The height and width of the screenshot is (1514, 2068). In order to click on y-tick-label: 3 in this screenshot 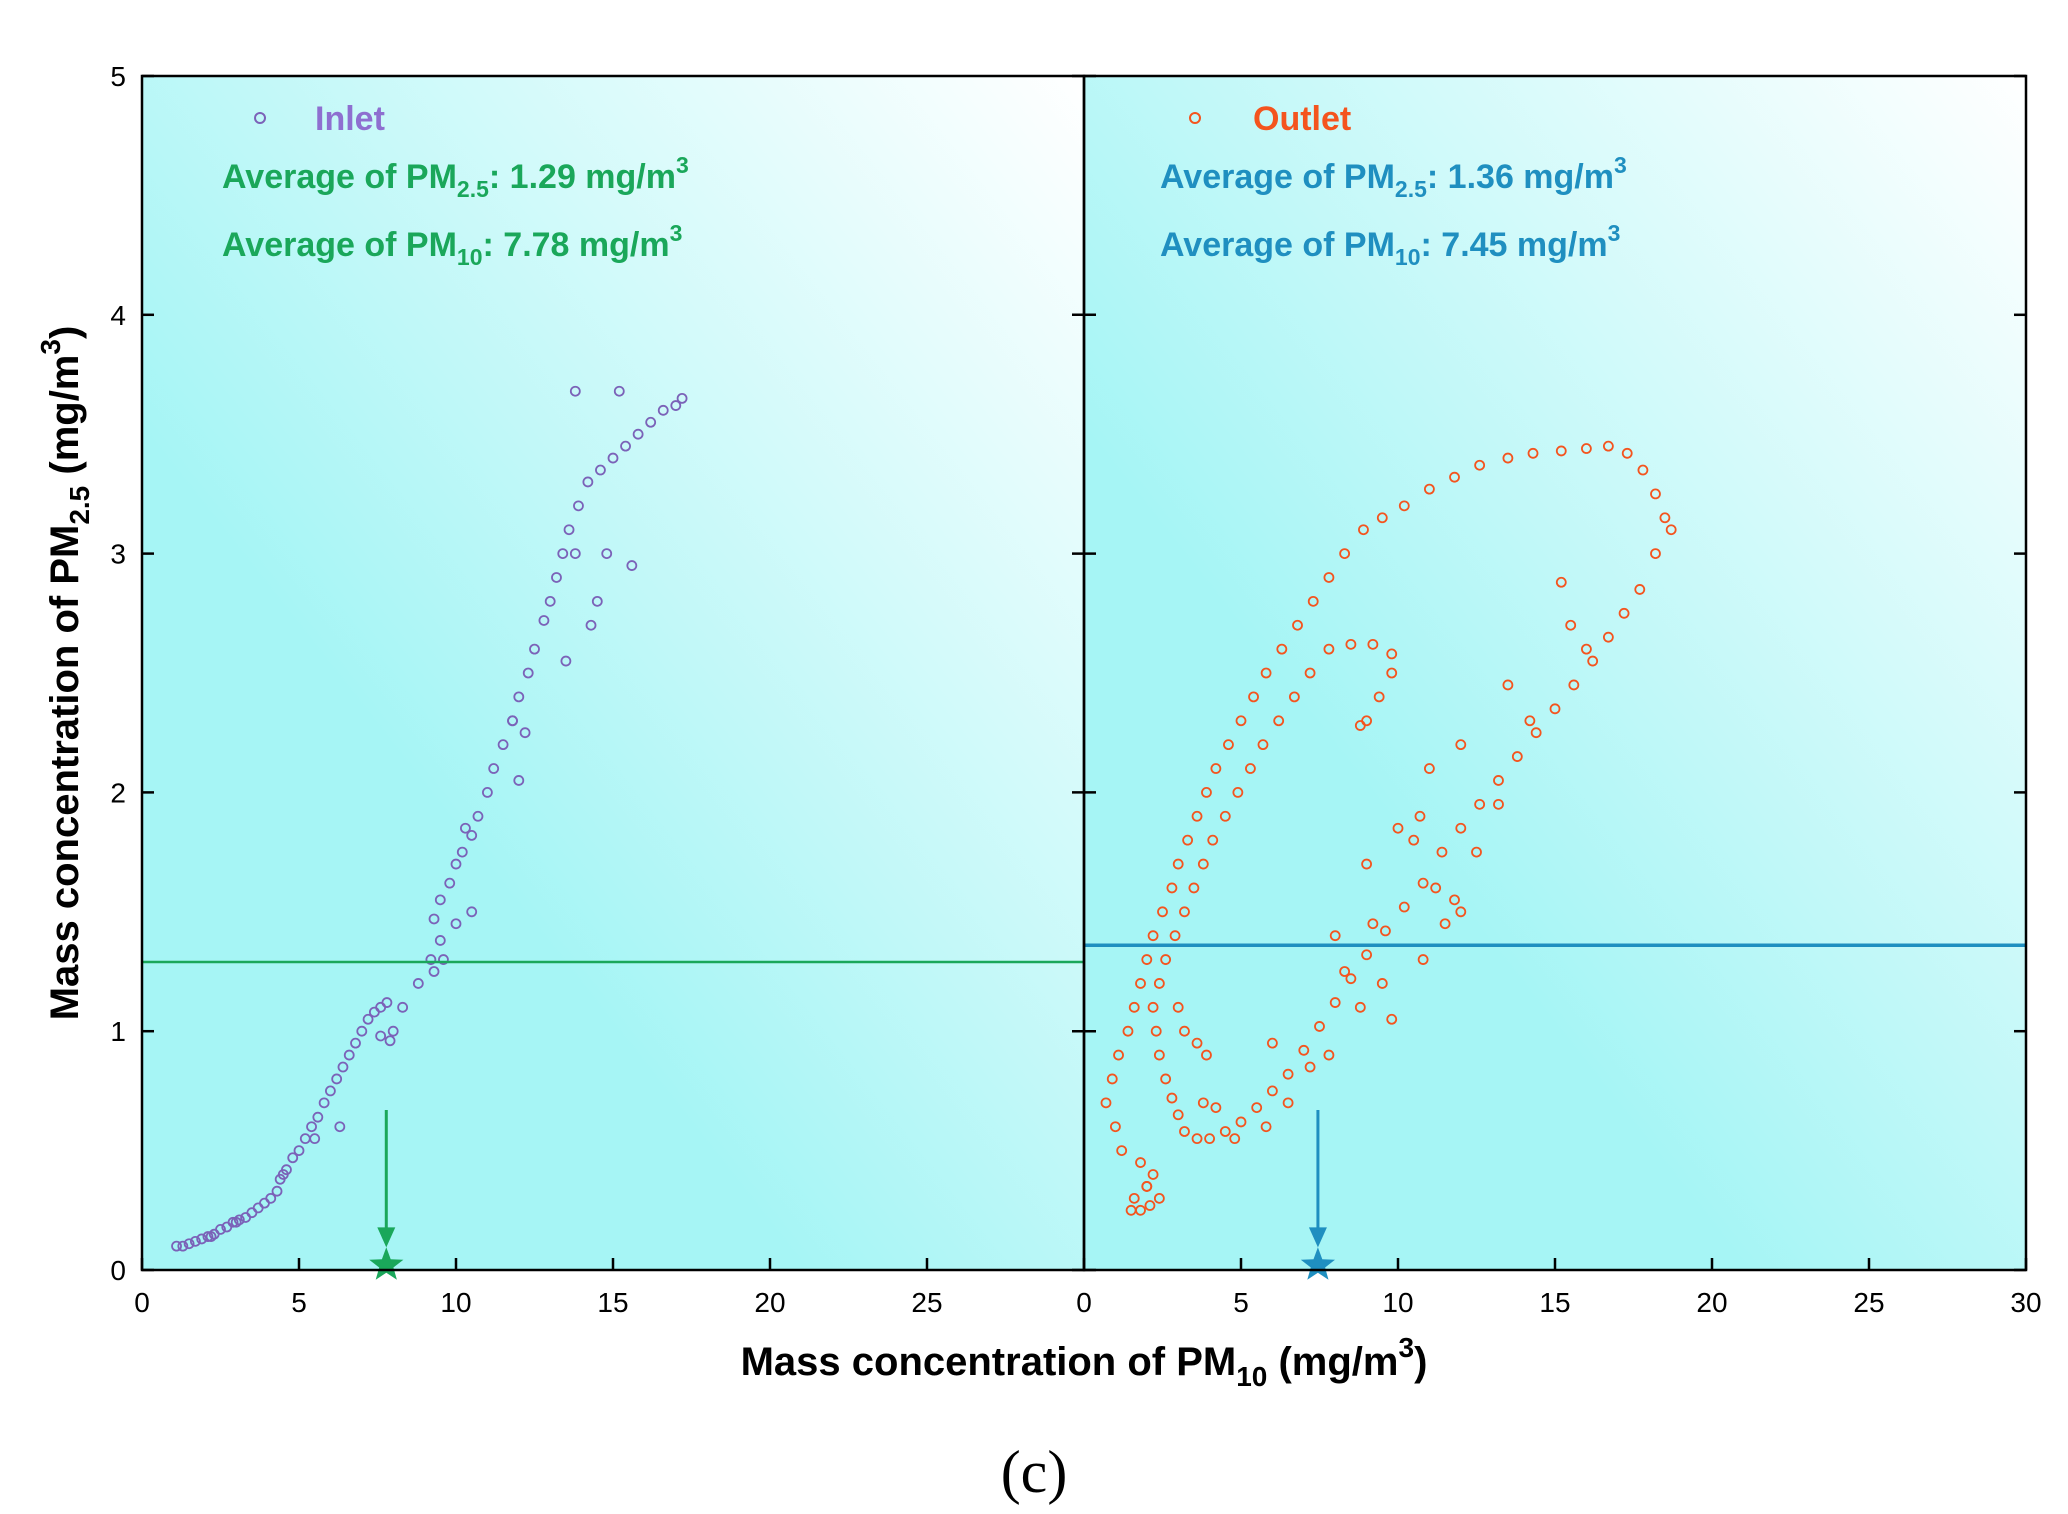, I will do `click(118, 554)`.